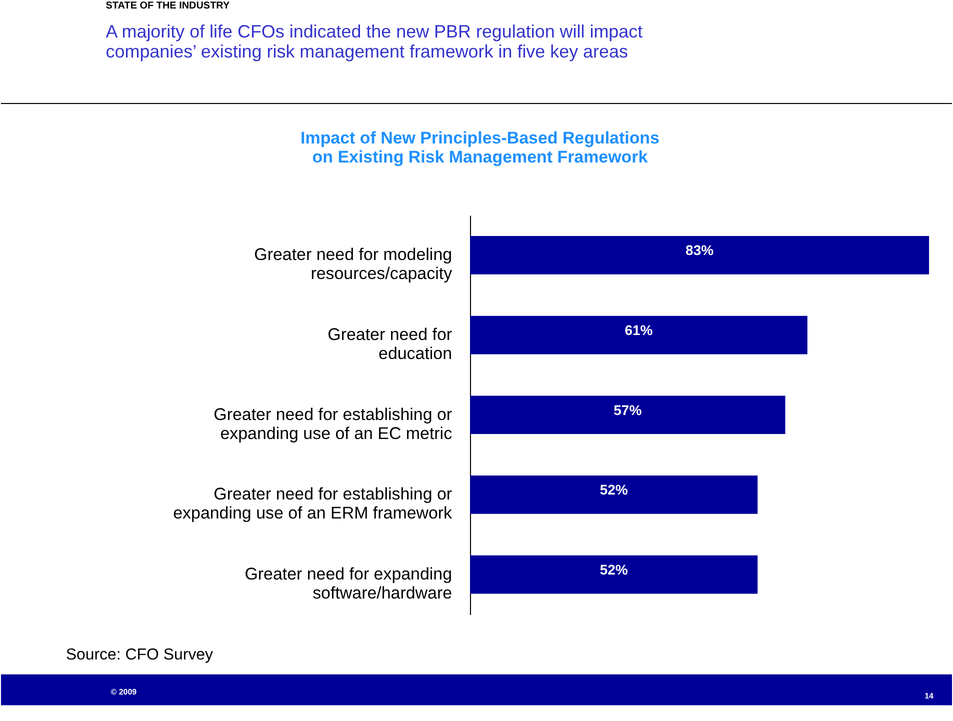 Image resolution: width=953 pixels, height=721 pixels. Describe the element at coordinates (168, 6) in the screenshot. I see `text: STATE OF THE INDUSTRY` at that location.